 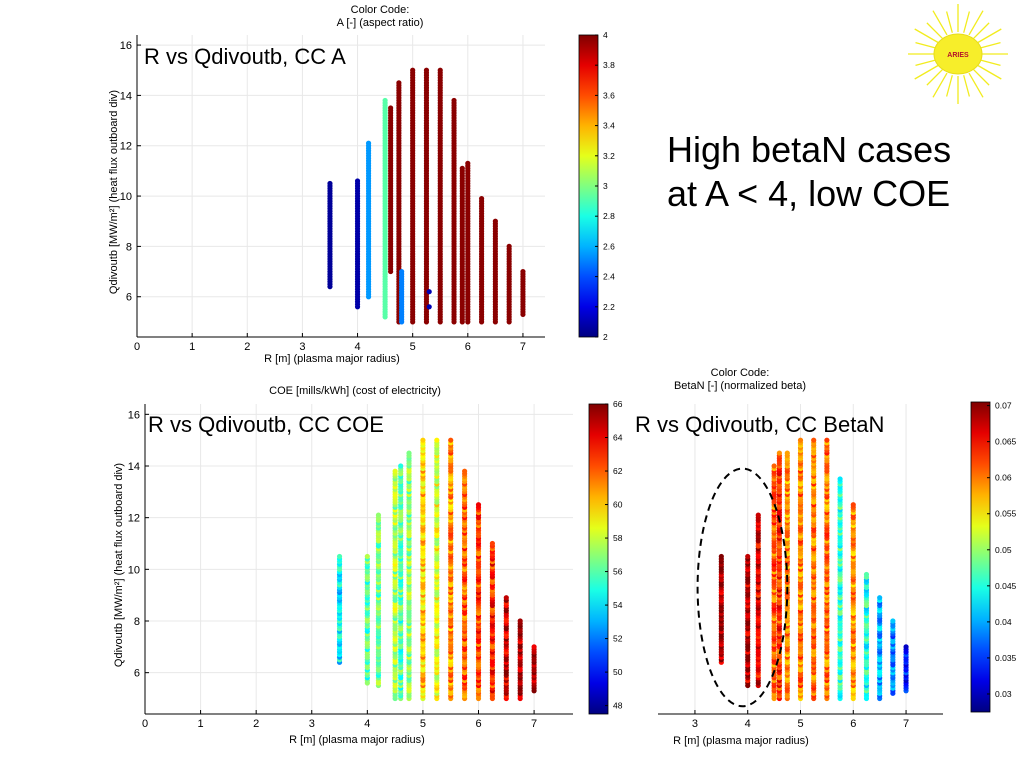 I want to click on headline-line-1: High betaN cases, so click(x=809, y=149).